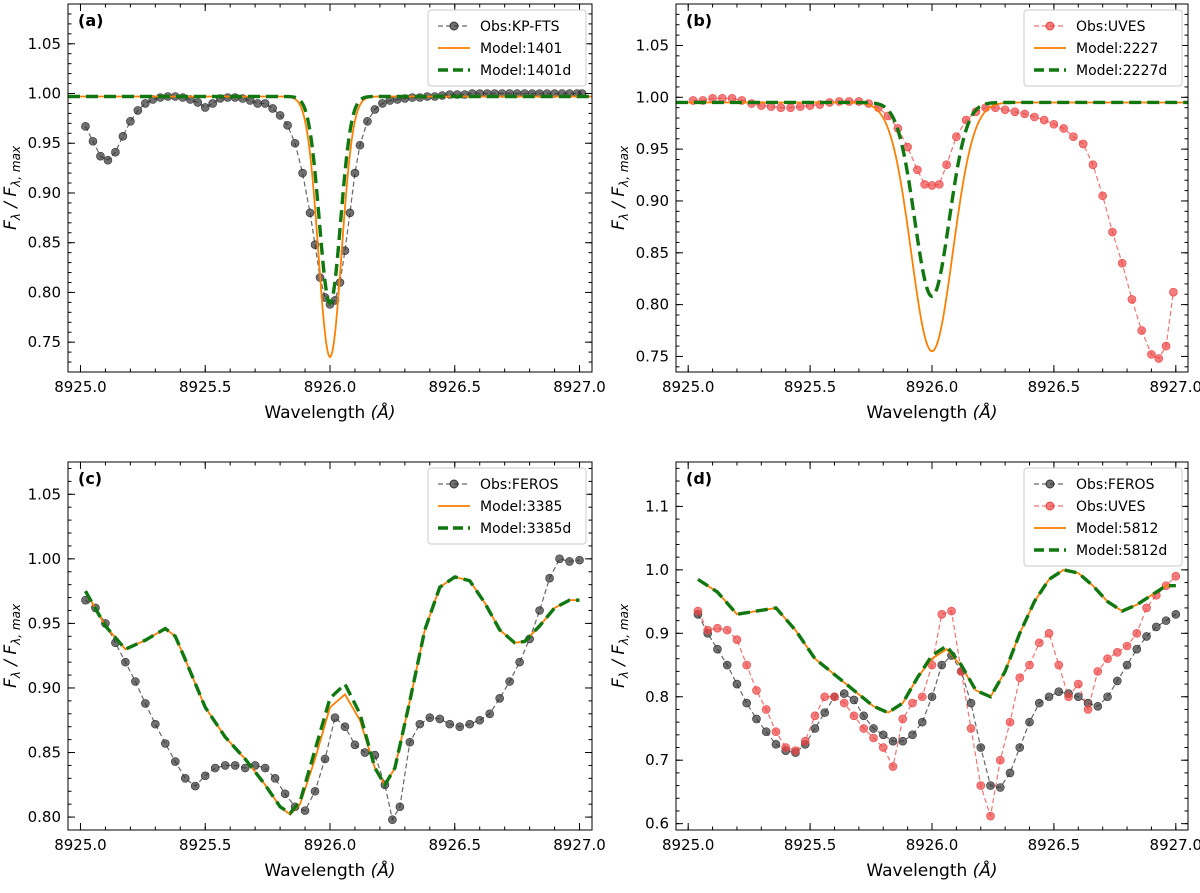 The image size is (1200, 893). I want to click on x-axis-label-text: Wavelength, so click(919, 413).